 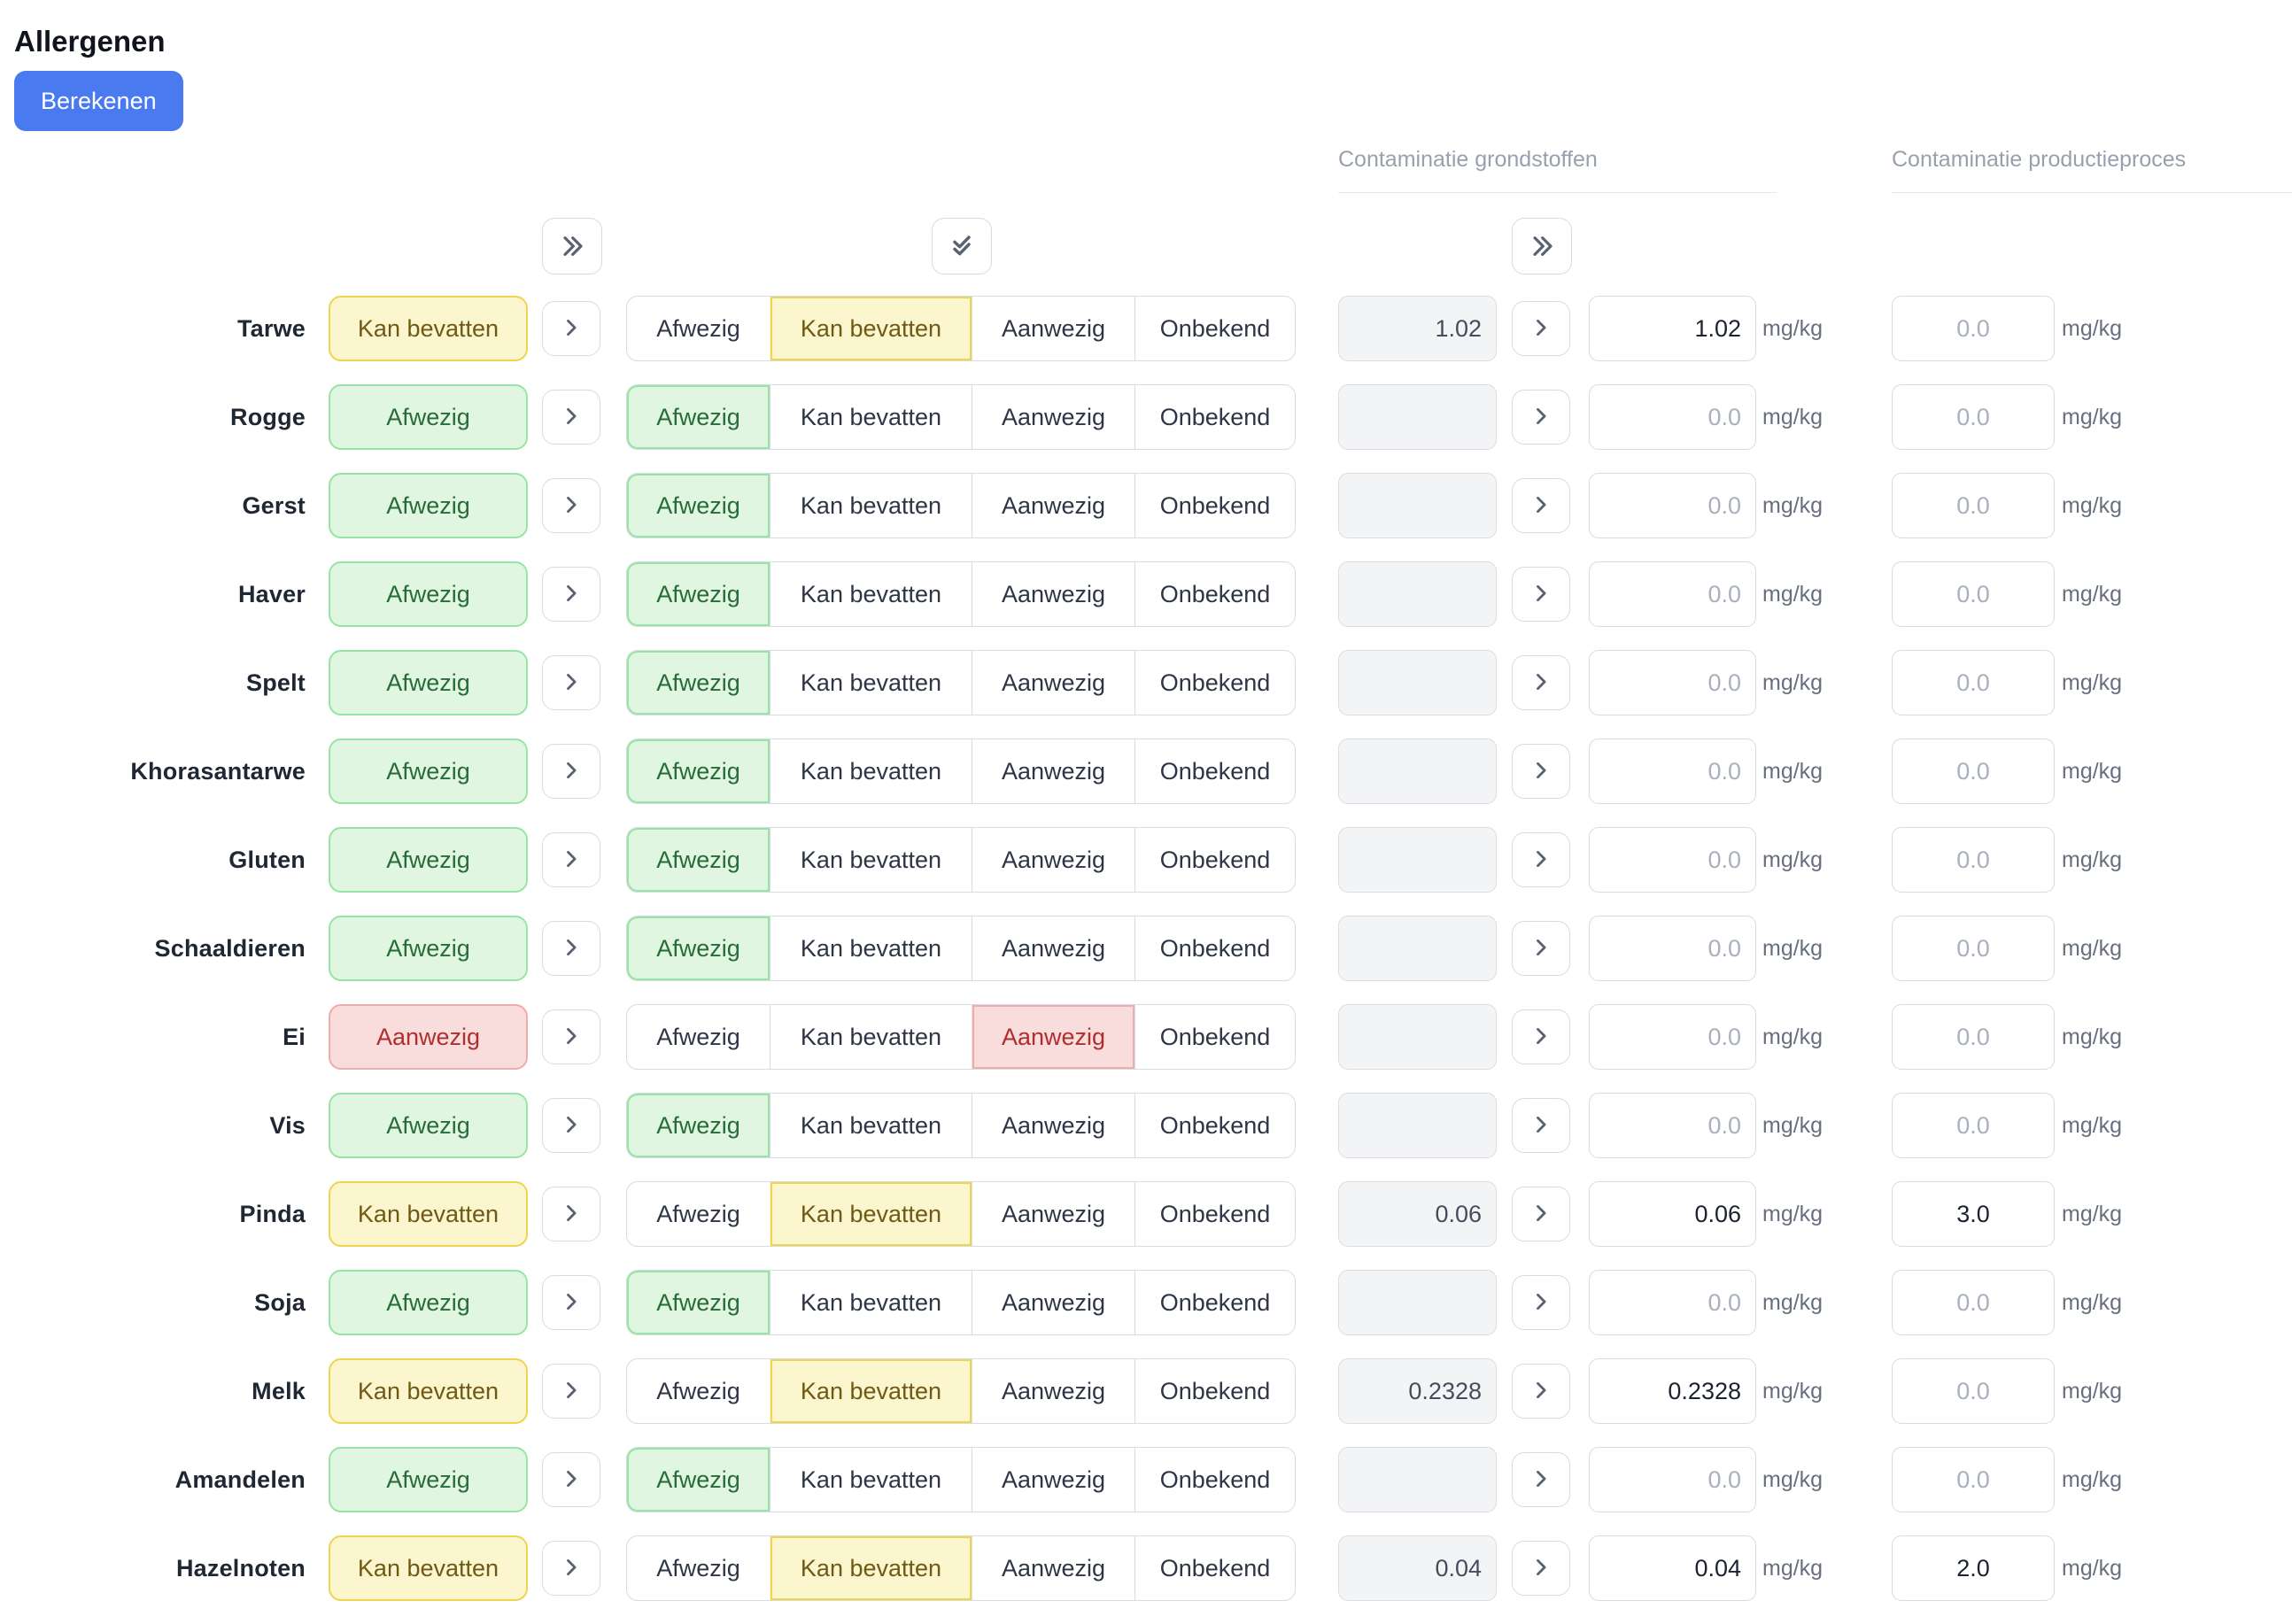 I want to click on apply-all-button, so click(x=962, y=246).